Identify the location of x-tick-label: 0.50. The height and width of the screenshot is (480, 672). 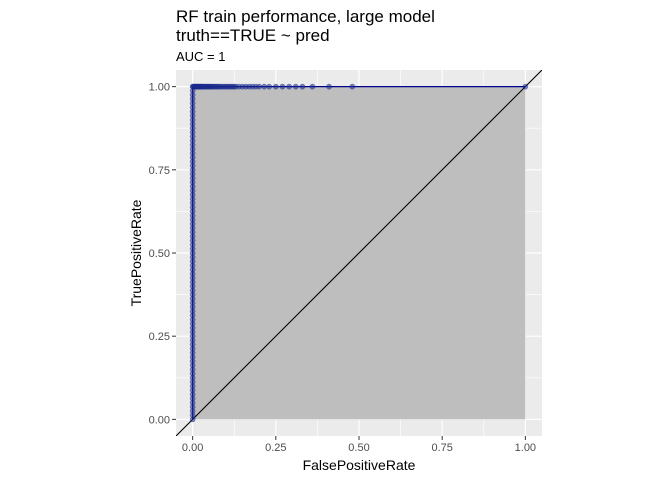
(358, 448).